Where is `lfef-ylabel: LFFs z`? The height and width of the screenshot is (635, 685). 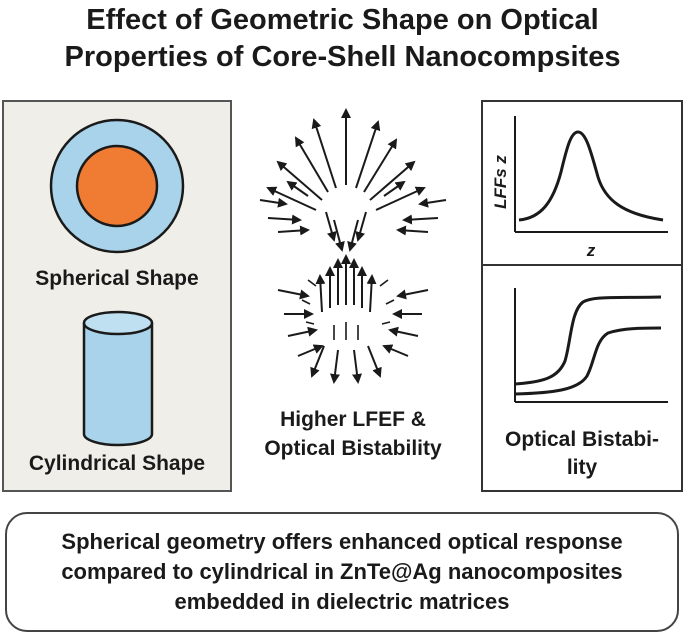
lfef-ylabel: LFFs z is located at coordinates (500, 182).